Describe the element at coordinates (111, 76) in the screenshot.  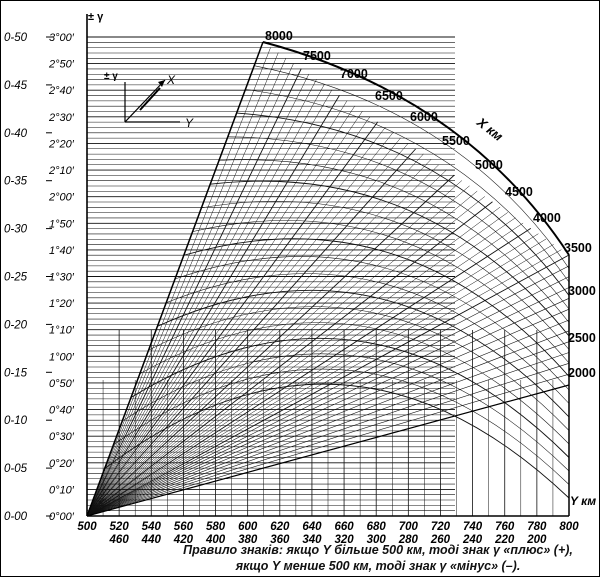
I see `inset-gamma-label: ± γ` at that location.